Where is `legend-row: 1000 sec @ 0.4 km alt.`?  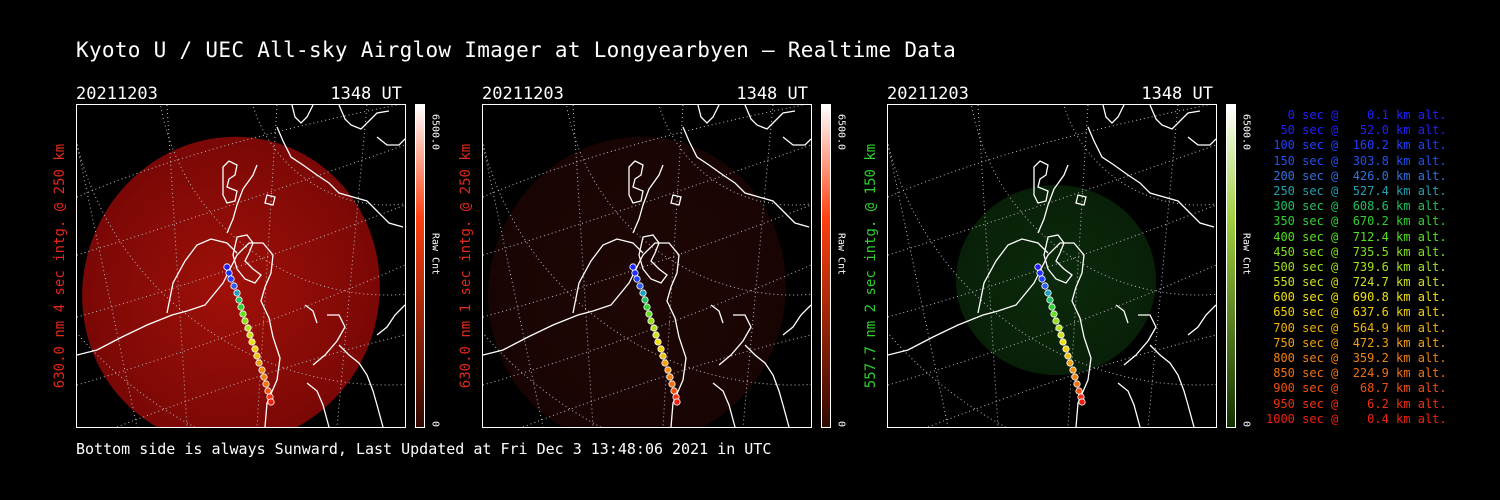
legend-row: 1000 sec @ 0.4 km alt. is located at coordinates (1356, 418).